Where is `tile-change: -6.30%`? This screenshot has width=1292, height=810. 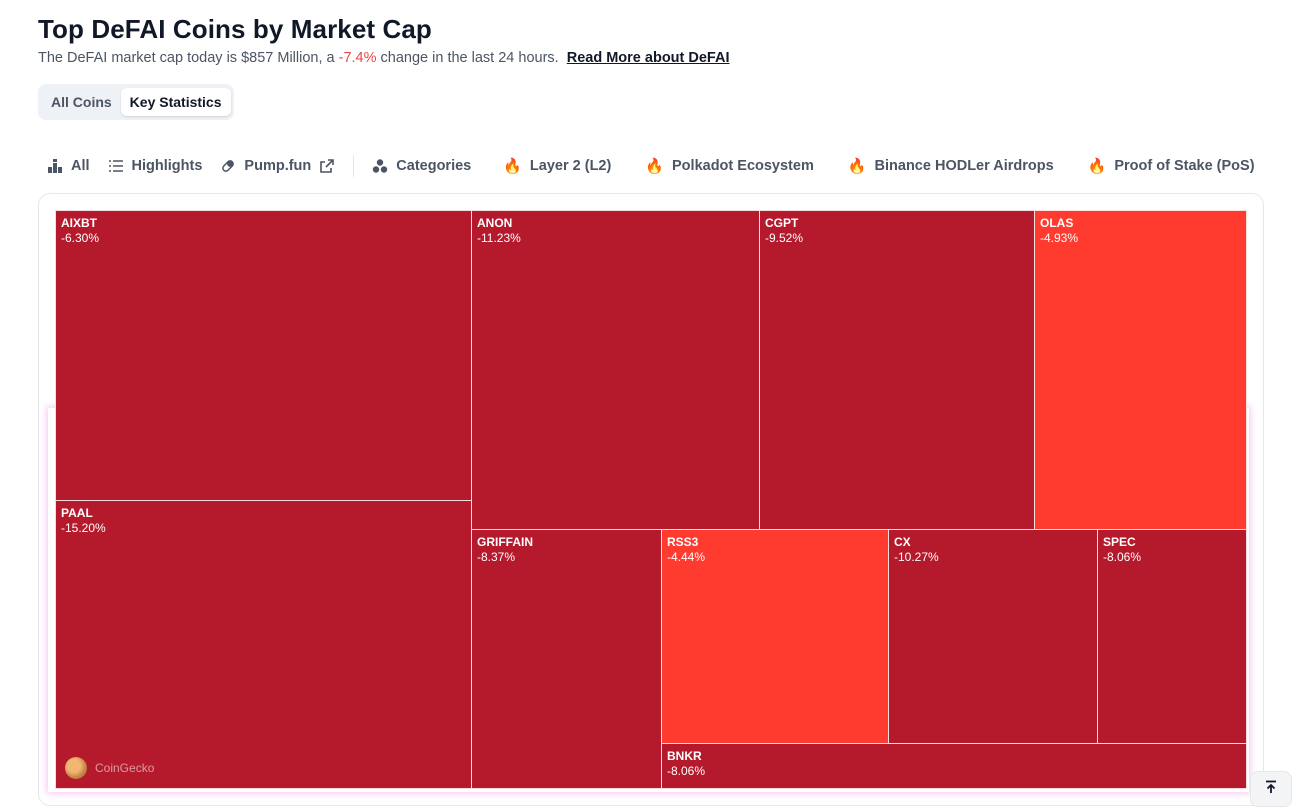 tile-change: -6.30% is located at coordinates (80, 238).